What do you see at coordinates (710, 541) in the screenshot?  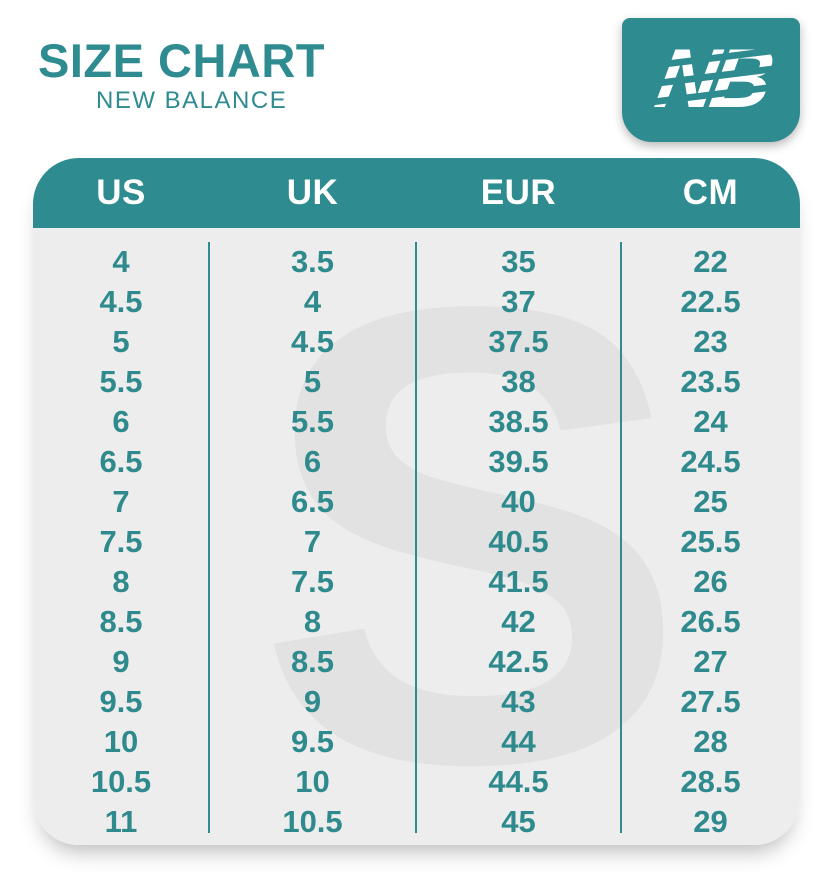 I see `size-cell: 25.5` at bounding box center [710, 541].